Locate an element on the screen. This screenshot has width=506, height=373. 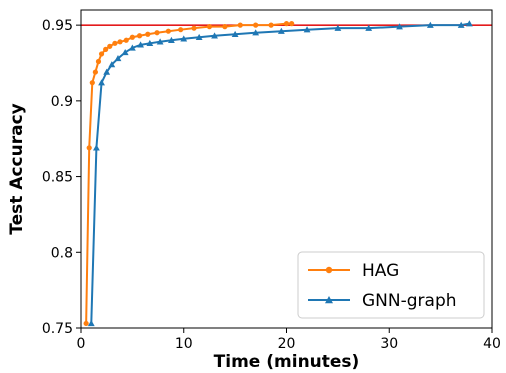
x-tick-label: 10 is located at coordinates (184, 344).